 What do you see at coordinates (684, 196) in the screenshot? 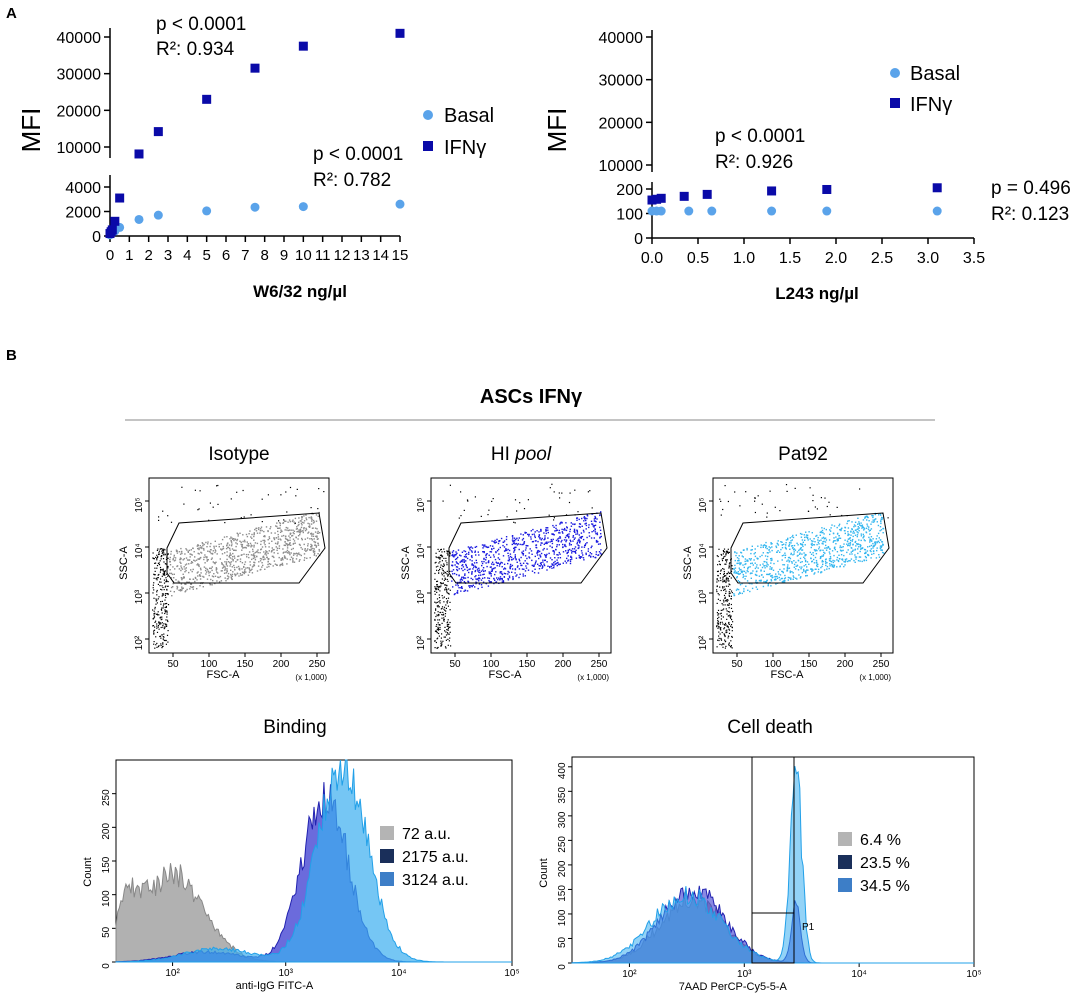
I see `data-point-ifng` at bounding box center [684, 196].